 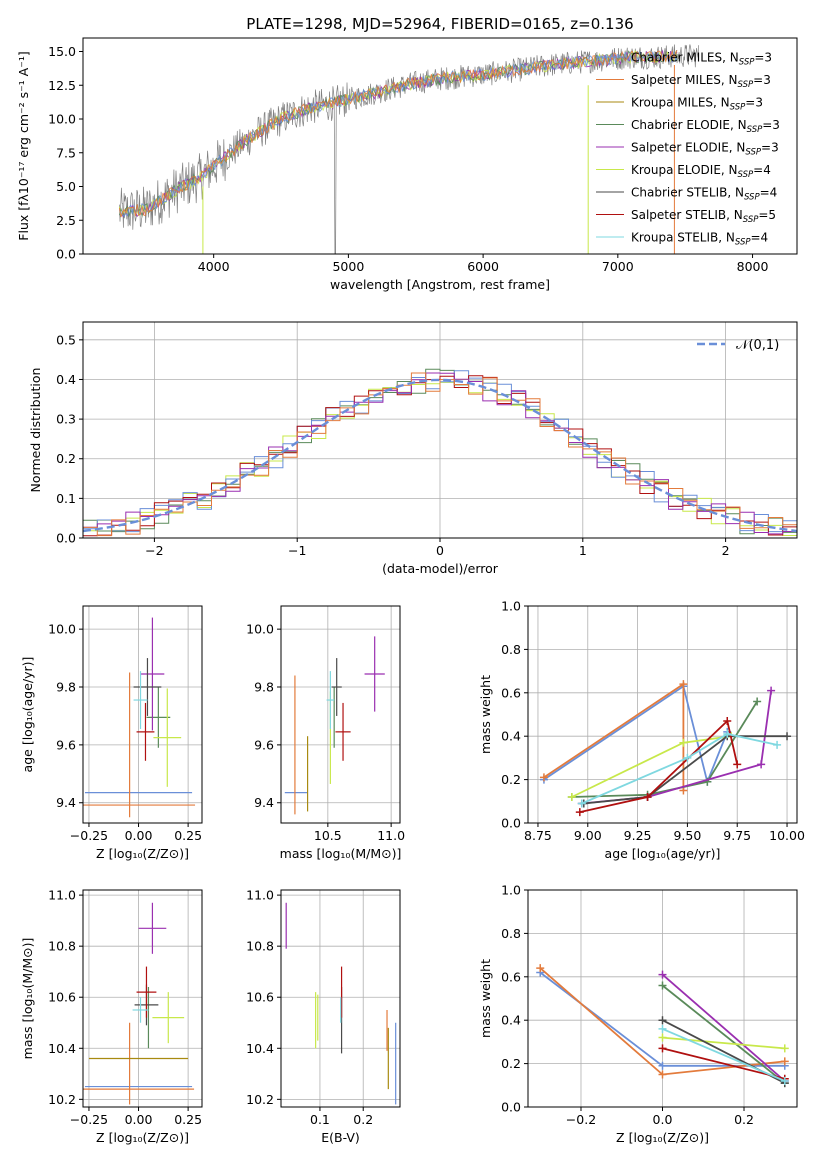 I want to click on y-tick-label: 9.8, so click(x=264, y=687).